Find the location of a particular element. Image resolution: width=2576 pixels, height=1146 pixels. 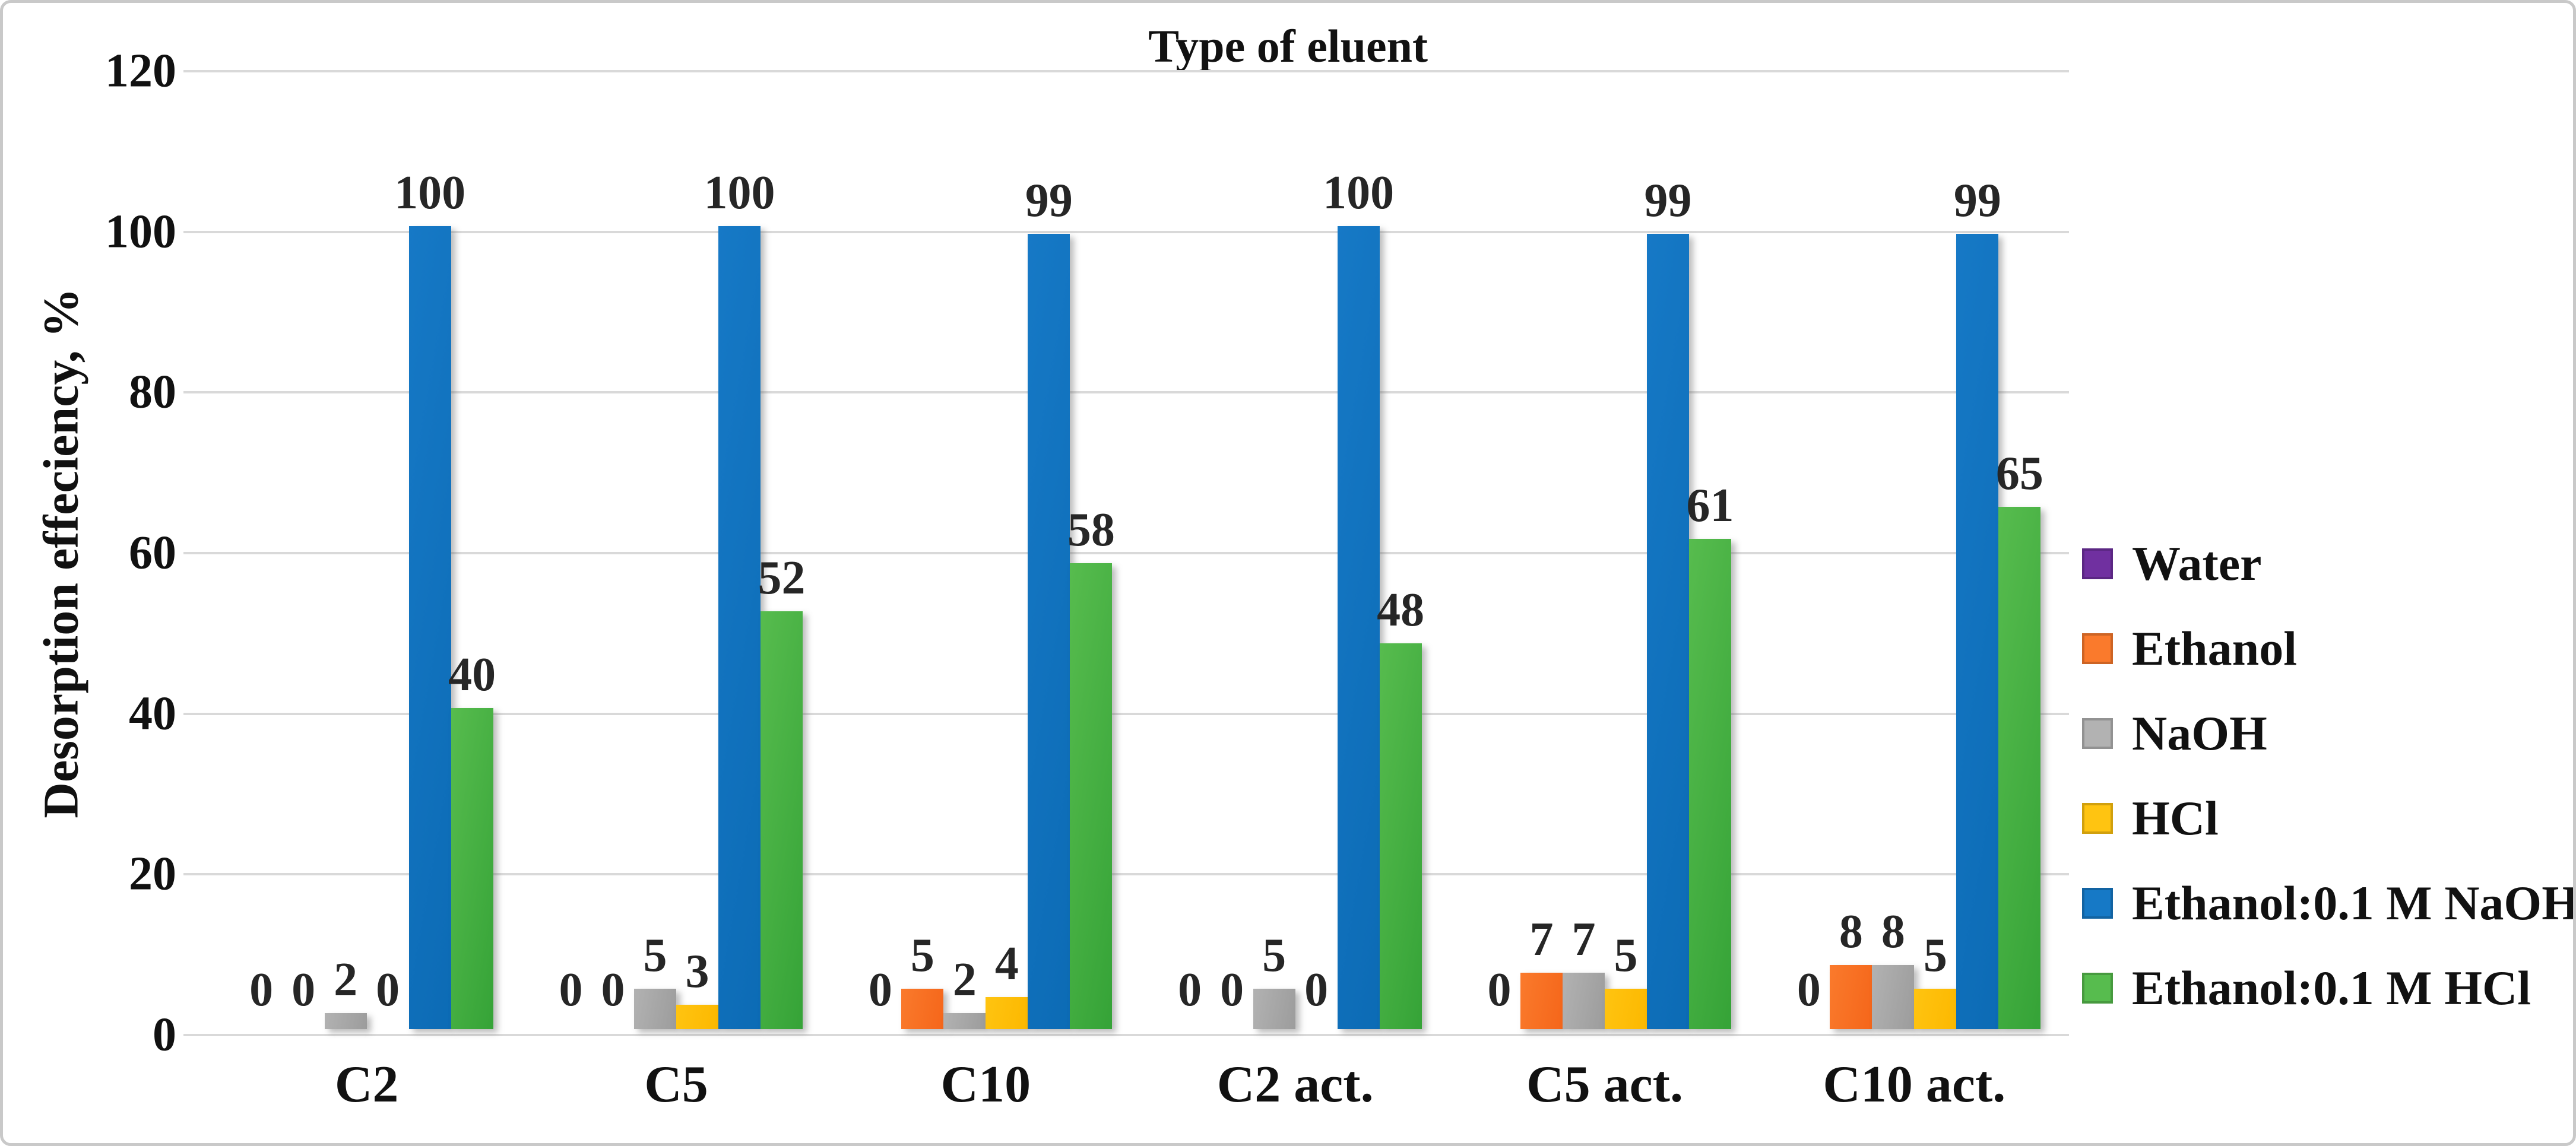

bar-slot-C5-HCl: 3 is located at coordinates (697, 547).